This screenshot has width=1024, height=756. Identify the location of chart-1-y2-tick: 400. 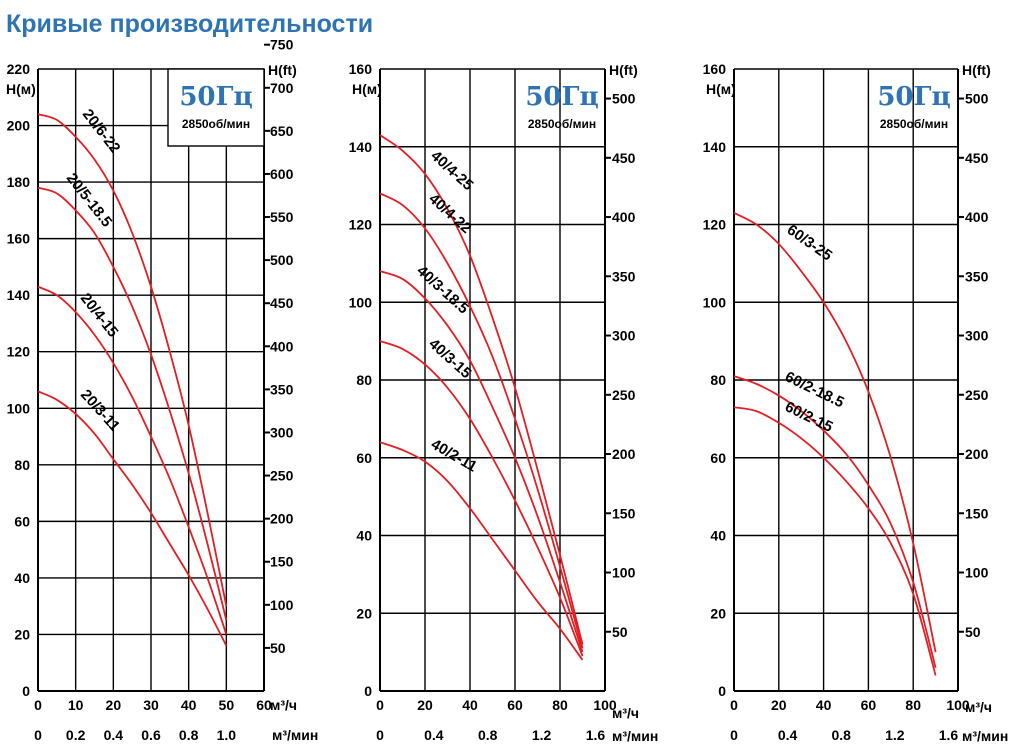
(282, 346).